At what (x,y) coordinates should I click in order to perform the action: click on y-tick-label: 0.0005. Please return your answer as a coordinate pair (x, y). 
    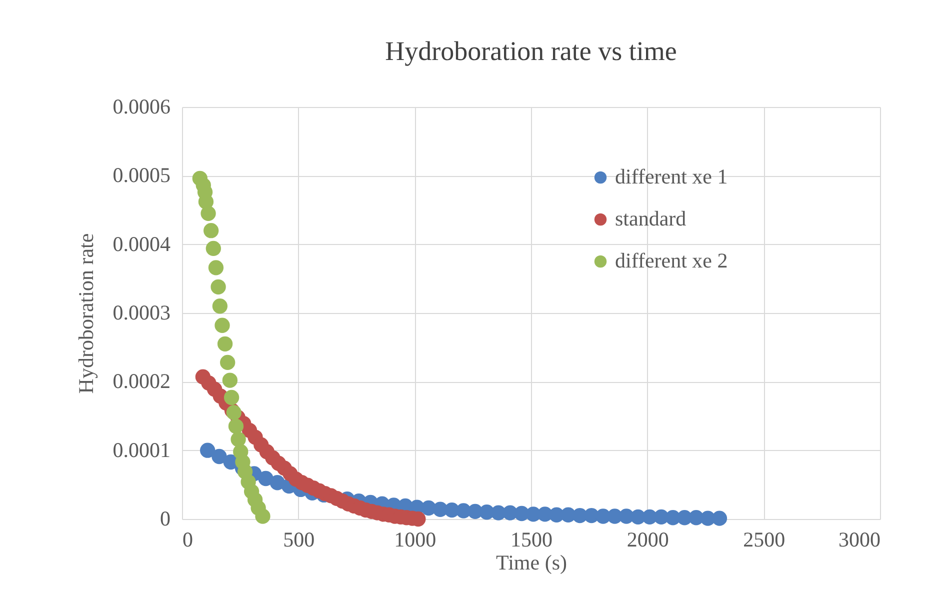
    Looking at the image, I should click on (141, 175).